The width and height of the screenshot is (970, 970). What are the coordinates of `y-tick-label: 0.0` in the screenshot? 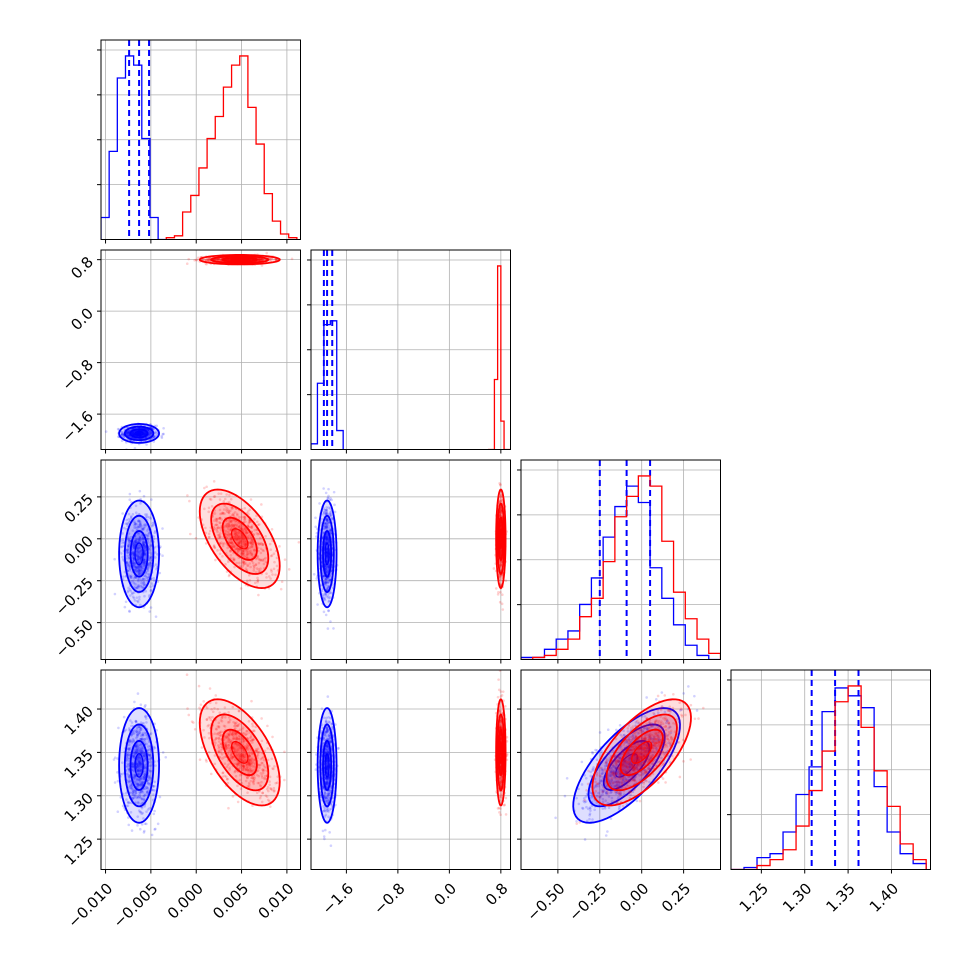 It's located at (82, 319).